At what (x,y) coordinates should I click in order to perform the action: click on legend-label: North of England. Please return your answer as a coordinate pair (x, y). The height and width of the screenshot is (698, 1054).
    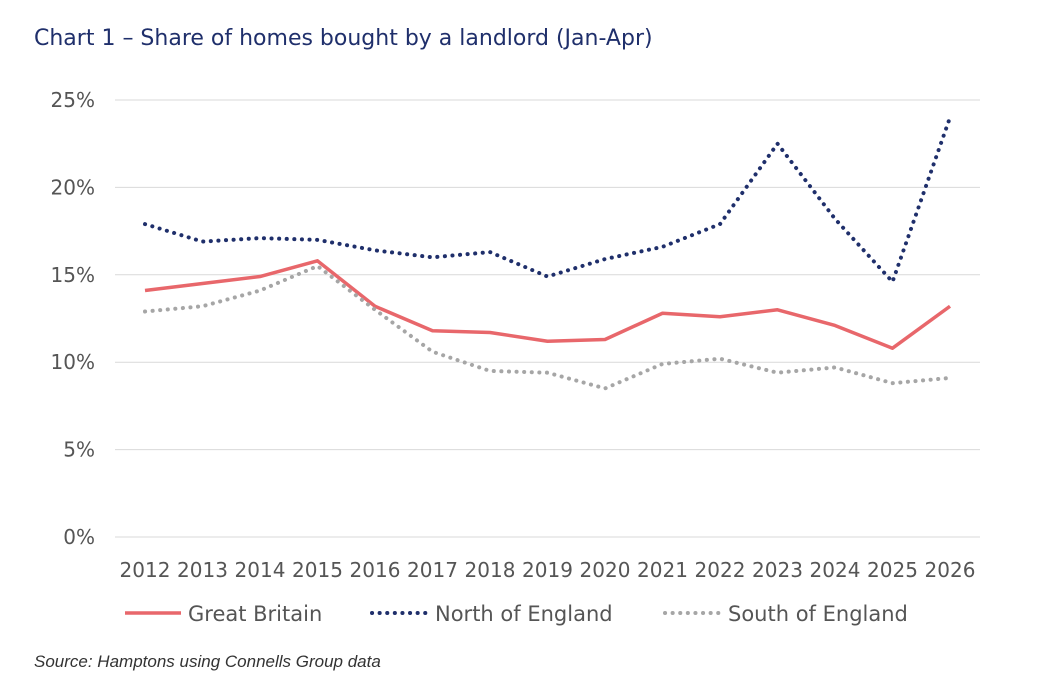
    Looking at the image, I should click on (524, 614).